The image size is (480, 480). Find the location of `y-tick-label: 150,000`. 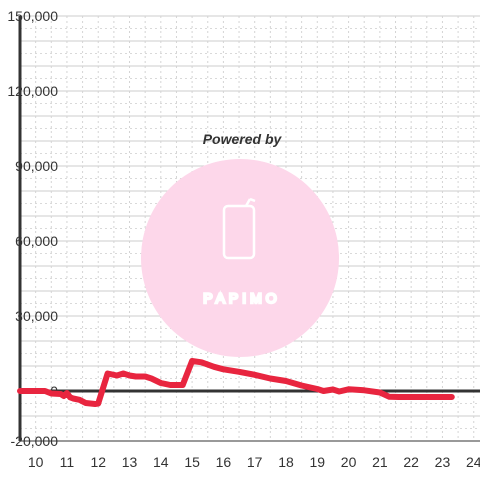

y-tick-label: 150,000 is located at coordinates (32, 16).